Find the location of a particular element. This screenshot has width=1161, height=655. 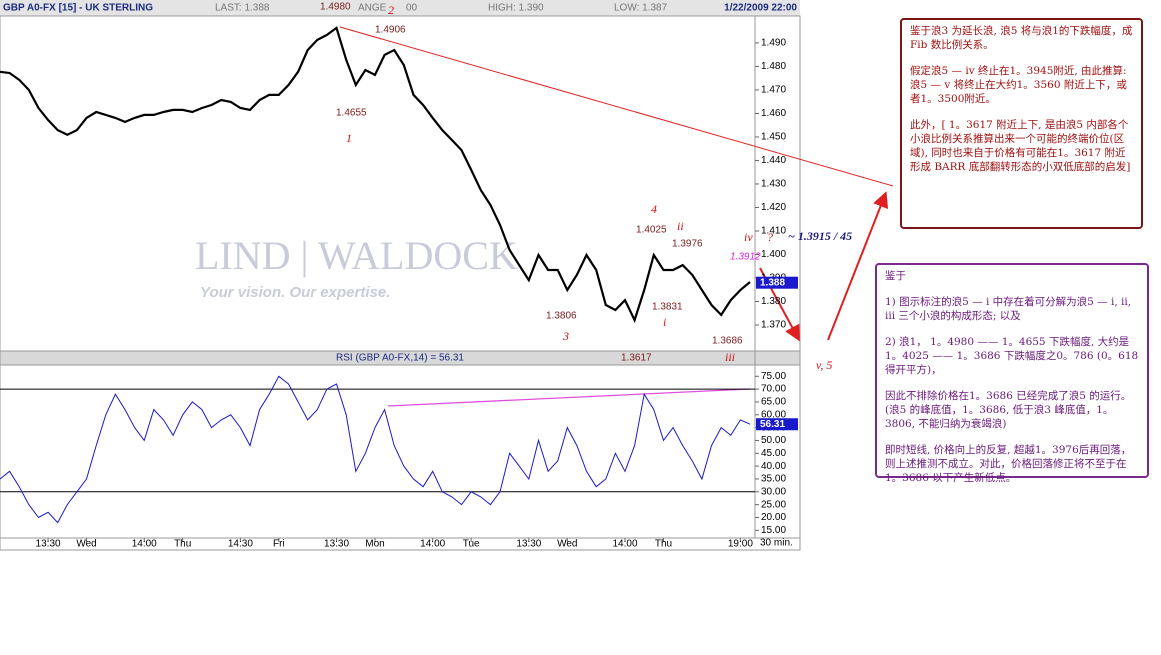

annotation: ? is located at coordinates (770, 237).